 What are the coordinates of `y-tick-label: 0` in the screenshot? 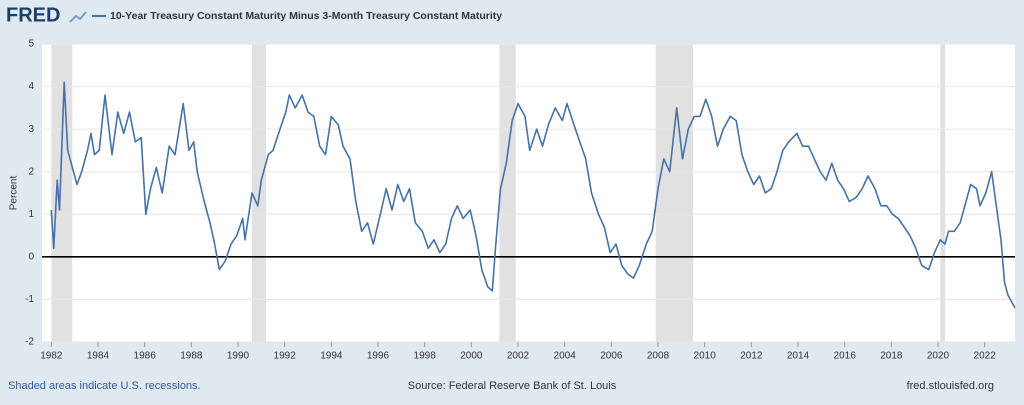 It's located at (31, 256).